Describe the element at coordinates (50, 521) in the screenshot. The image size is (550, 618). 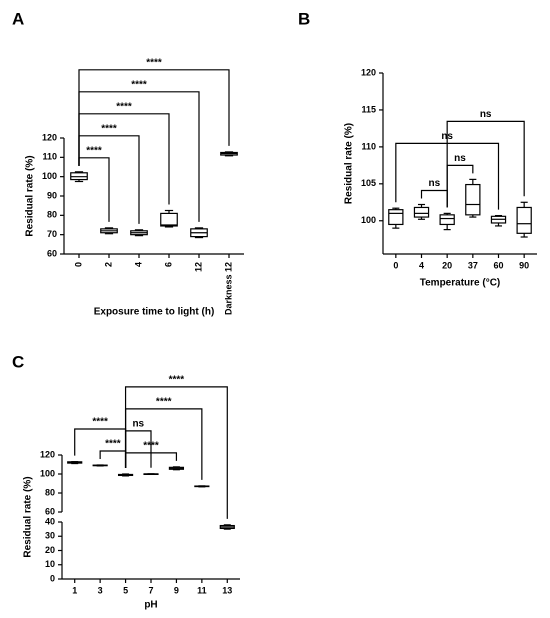
I see `y-tick-label: 40` at that location.